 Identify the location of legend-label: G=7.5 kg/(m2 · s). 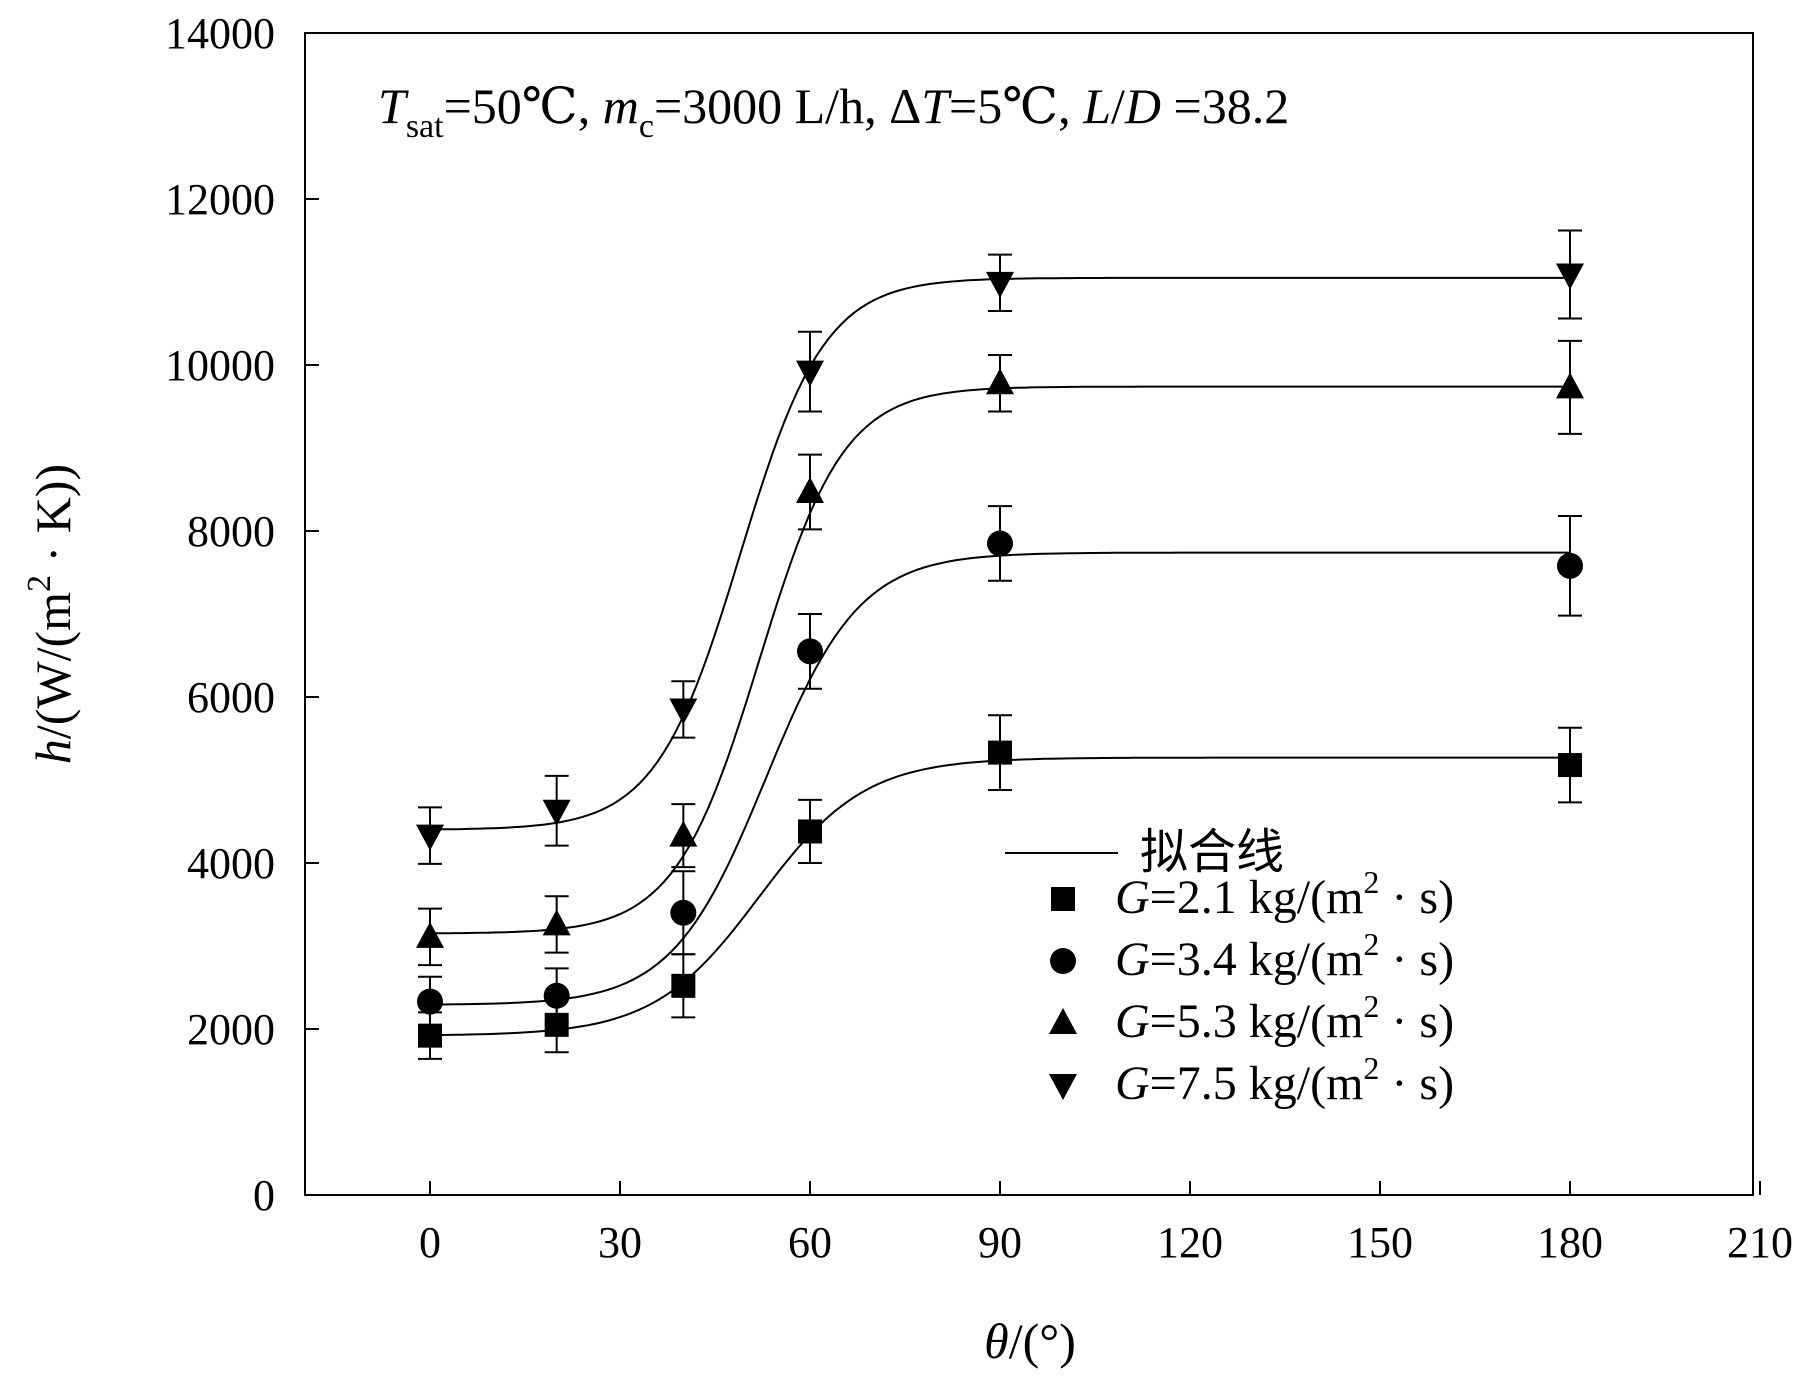
(1284, 1080).